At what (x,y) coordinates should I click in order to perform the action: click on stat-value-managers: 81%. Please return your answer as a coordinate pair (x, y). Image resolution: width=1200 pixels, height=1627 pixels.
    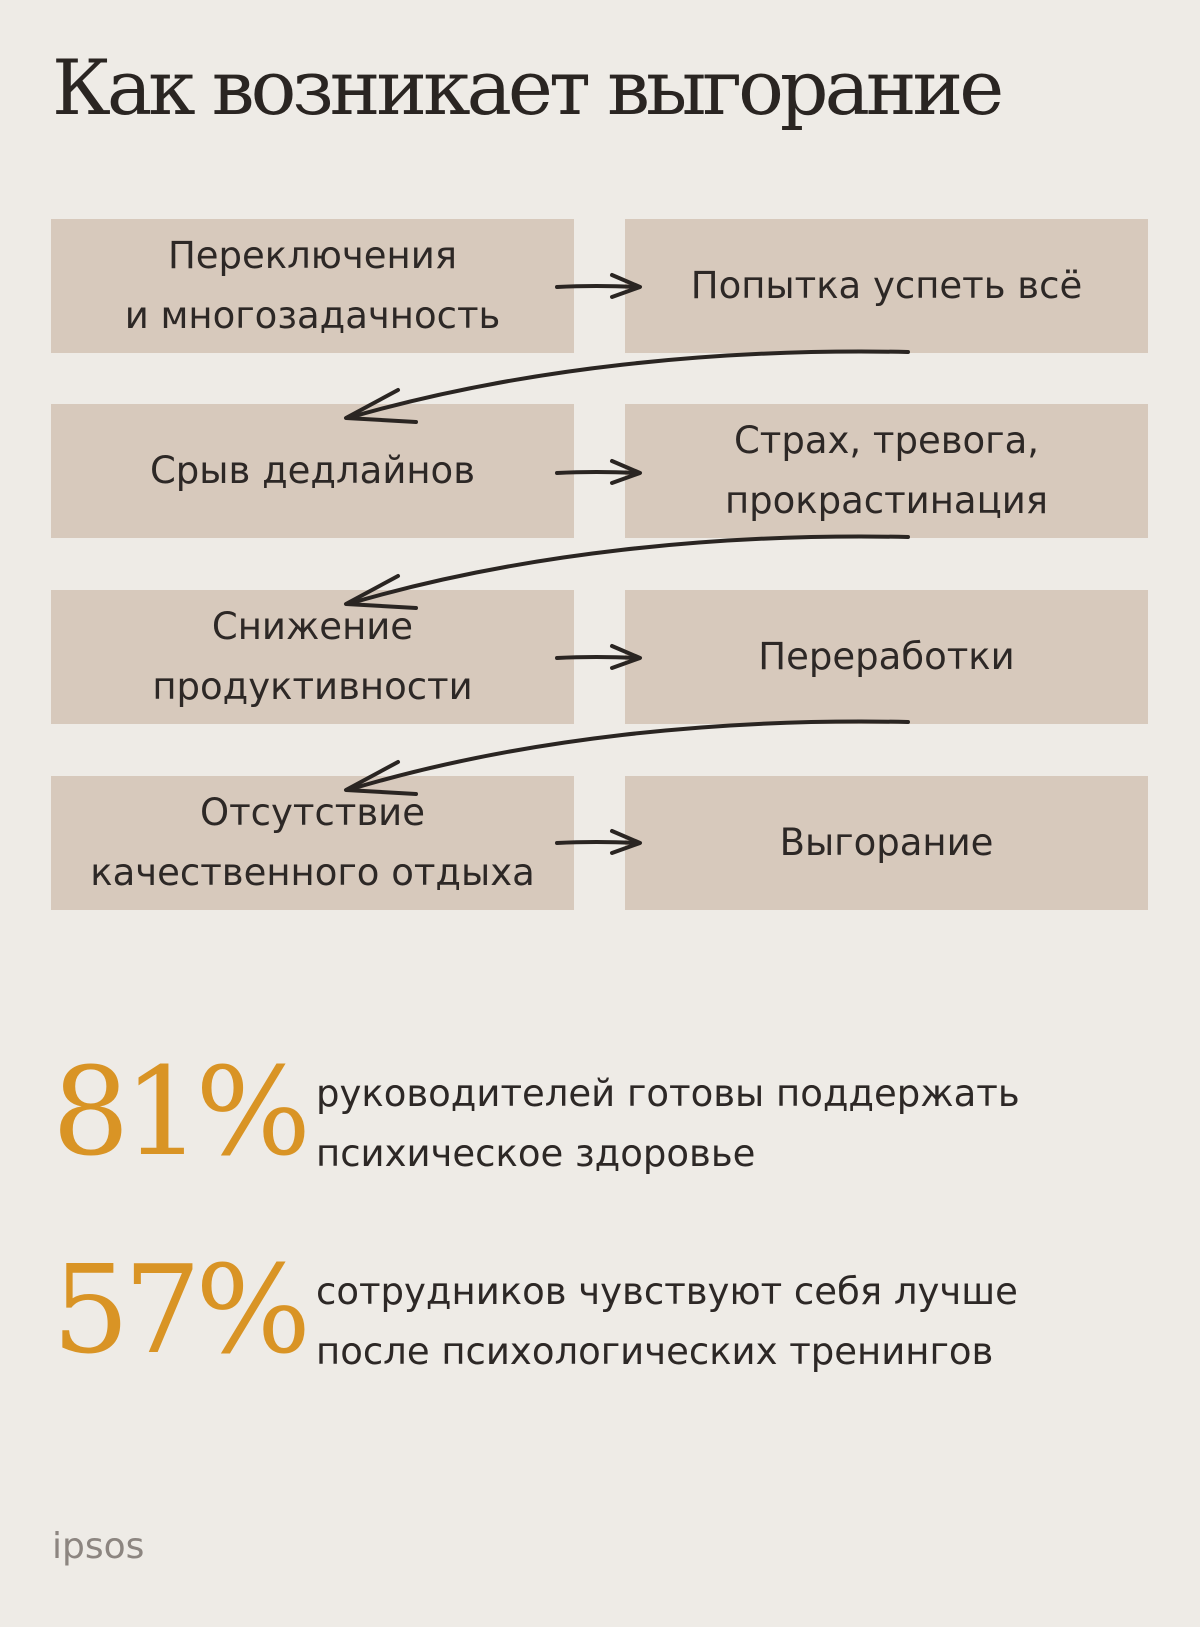
    Looking at the image, I should click on (181, 1112).